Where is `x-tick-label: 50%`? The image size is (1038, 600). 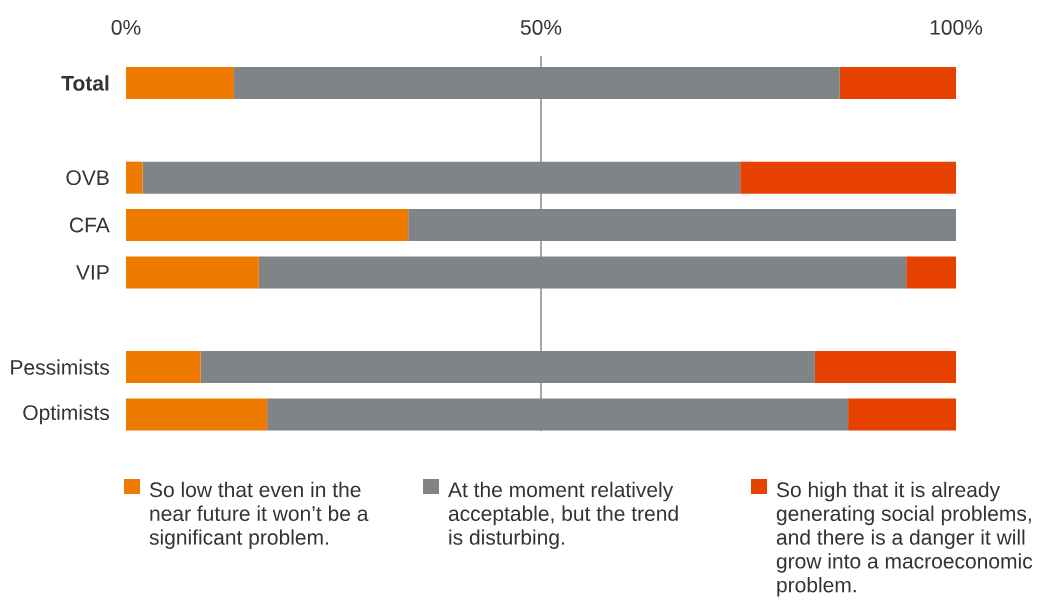 x-tick-label: 50% is located at coordinates (541, 27).